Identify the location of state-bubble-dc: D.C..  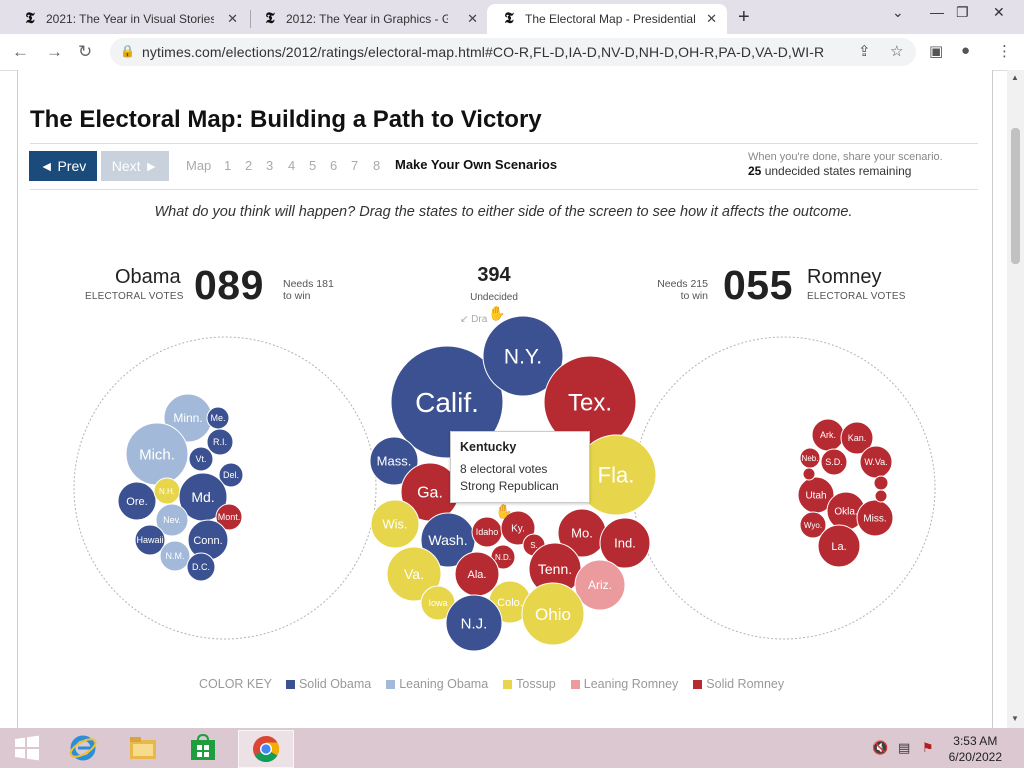
(201, 567).